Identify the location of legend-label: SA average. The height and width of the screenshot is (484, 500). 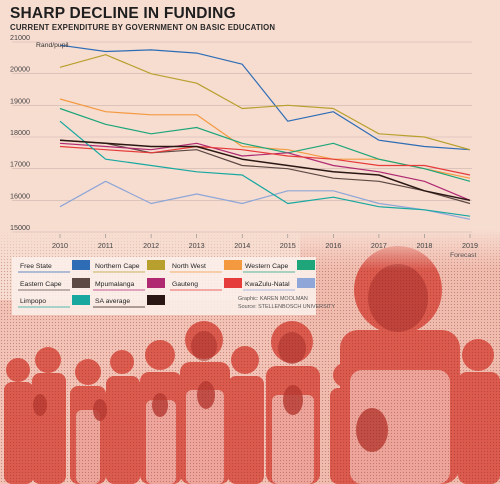
(112, 301).